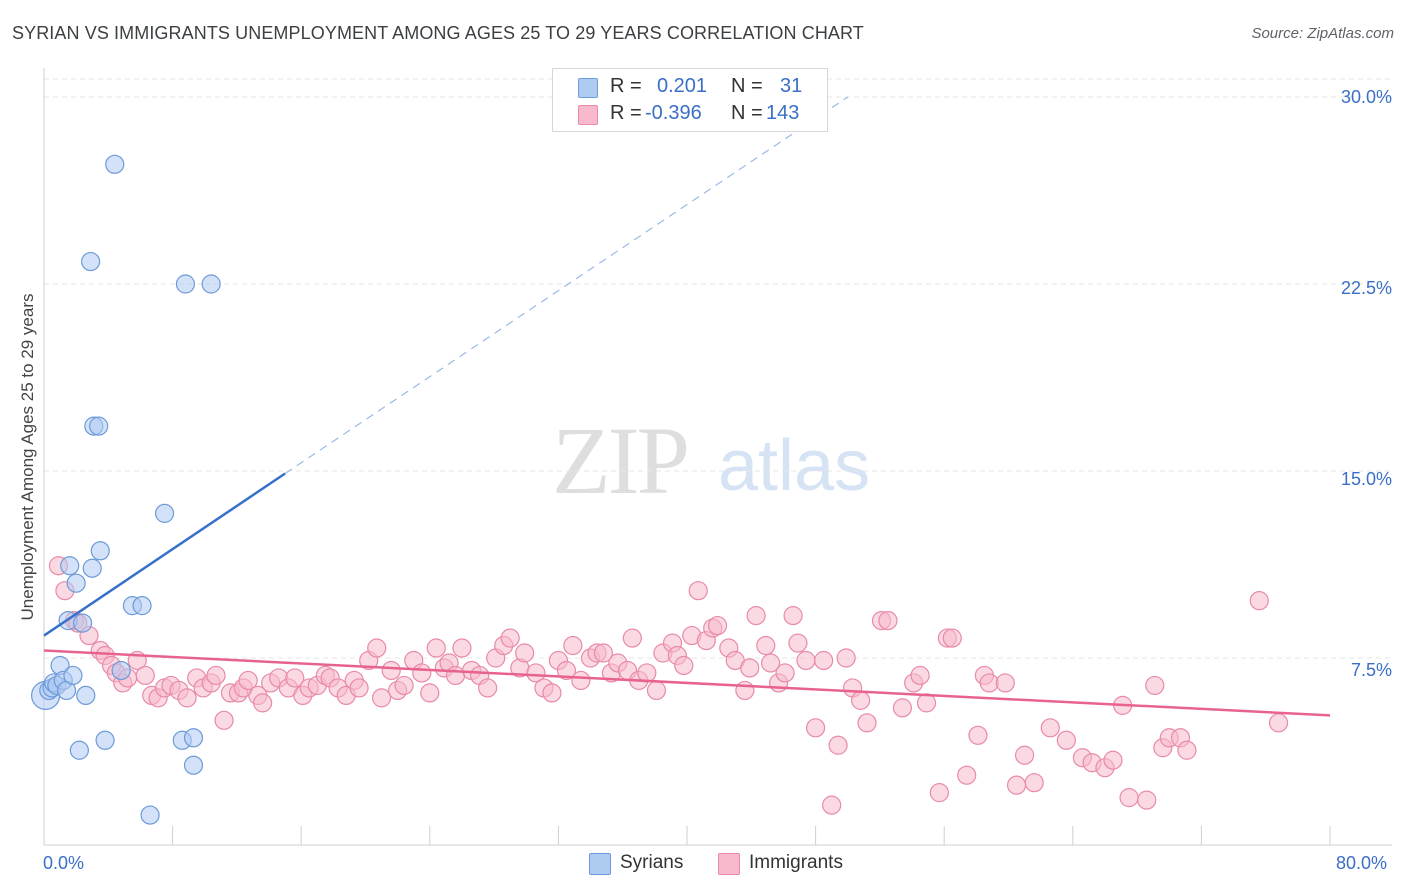 Image resolution: width=1406 pixels, height=892 pixels. Describe the element at coordinates (27, 457) in the screenshot. I see `y-axis-title: Unemployment Among Ages 25 to 29 years` at that location.